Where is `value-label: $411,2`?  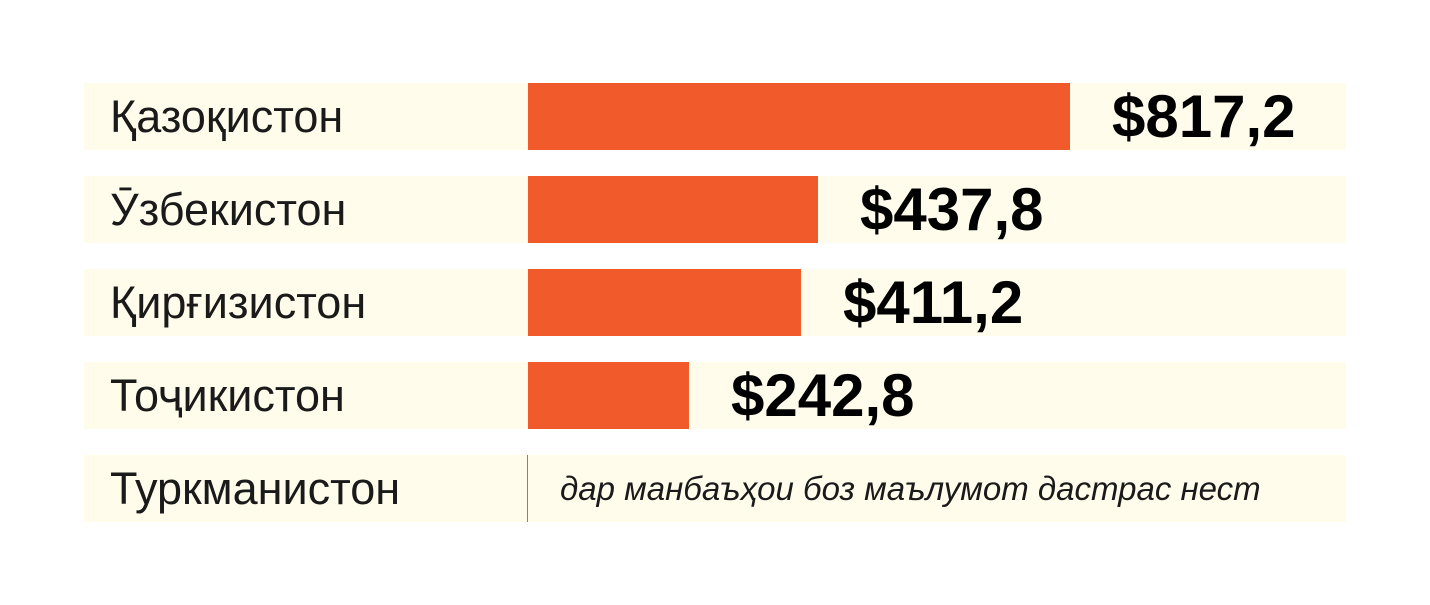
value-label: $411,2 is located at coordinates (933, 302).